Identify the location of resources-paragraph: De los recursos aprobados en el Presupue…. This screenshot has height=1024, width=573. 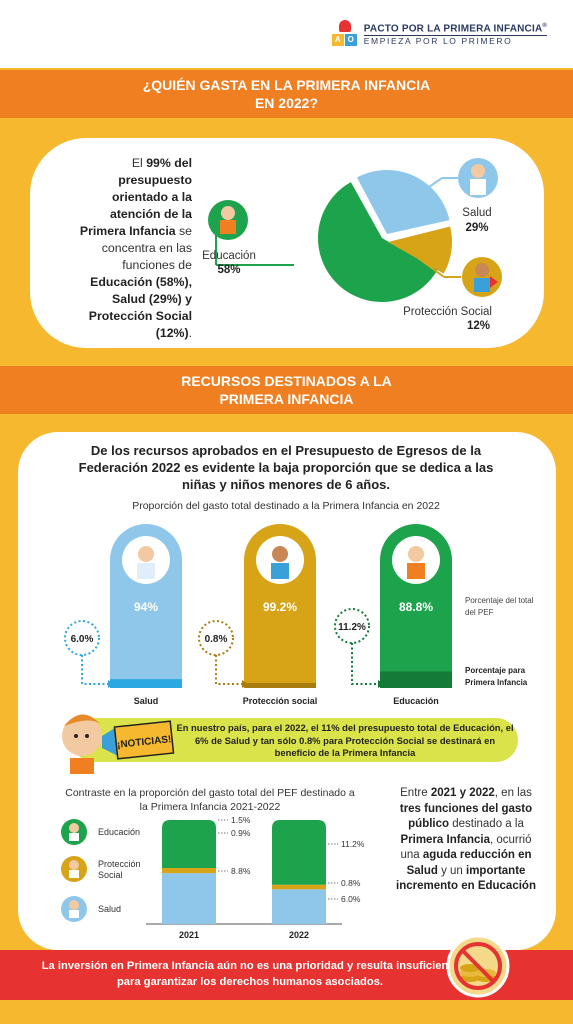
(286, 467).